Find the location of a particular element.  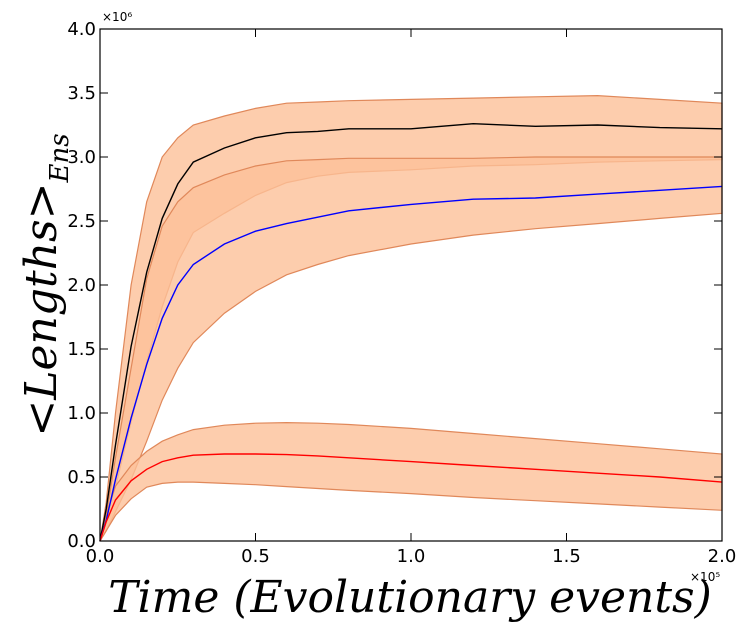

y-tick-label: 2.0 is located at coordinates (81, 285).